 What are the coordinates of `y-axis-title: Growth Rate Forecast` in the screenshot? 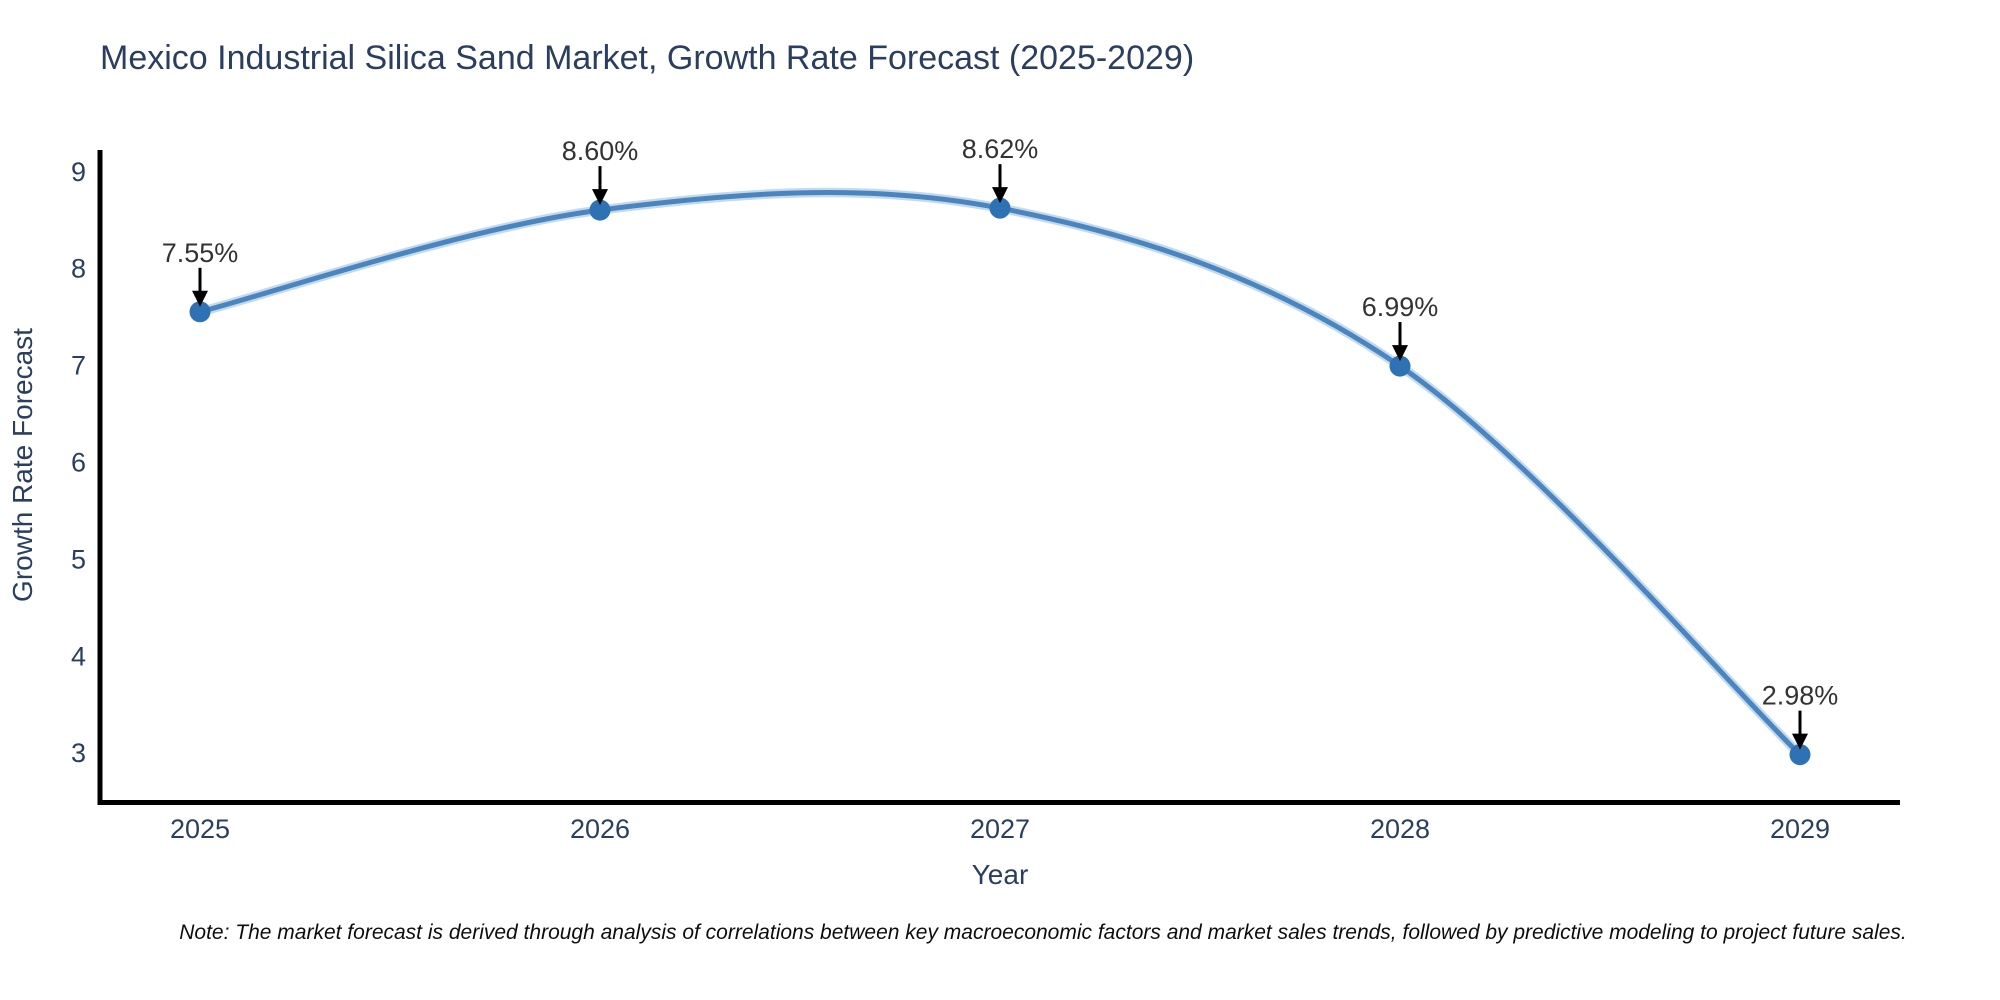 It's located at (22, 465).